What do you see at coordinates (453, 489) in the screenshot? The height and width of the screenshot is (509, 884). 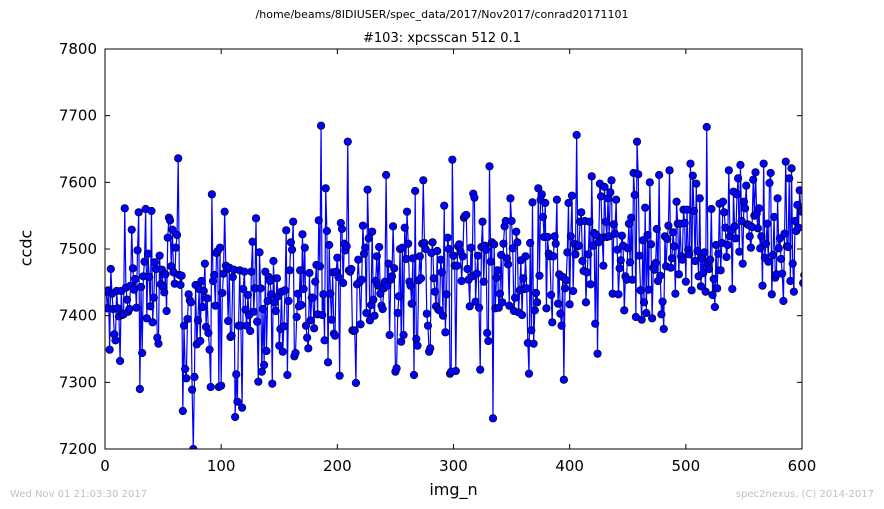 I see `x-axis-label: img_n` at bounding box center [453, 489].